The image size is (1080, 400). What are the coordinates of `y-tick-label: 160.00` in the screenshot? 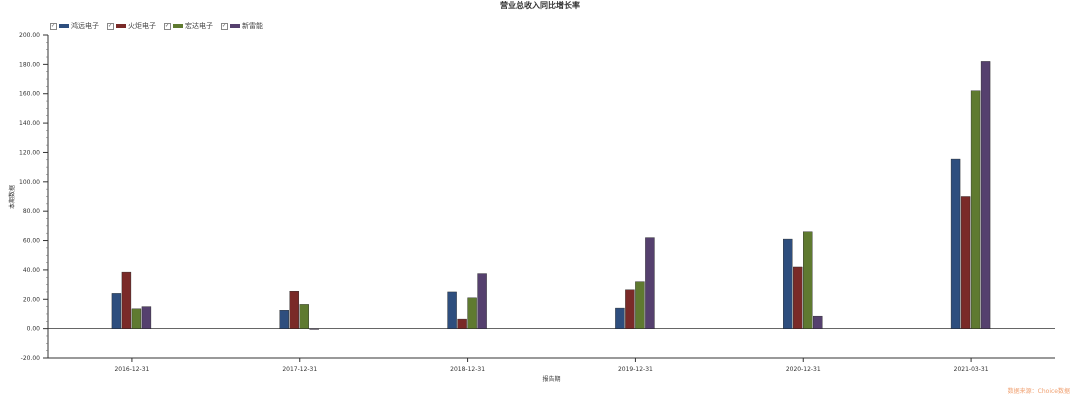 It's located at (29, 94).